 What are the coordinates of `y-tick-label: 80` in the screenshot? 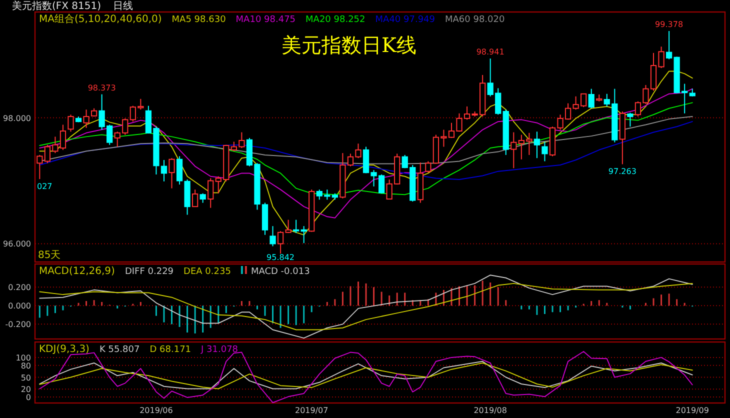 It's located at (25, 365).